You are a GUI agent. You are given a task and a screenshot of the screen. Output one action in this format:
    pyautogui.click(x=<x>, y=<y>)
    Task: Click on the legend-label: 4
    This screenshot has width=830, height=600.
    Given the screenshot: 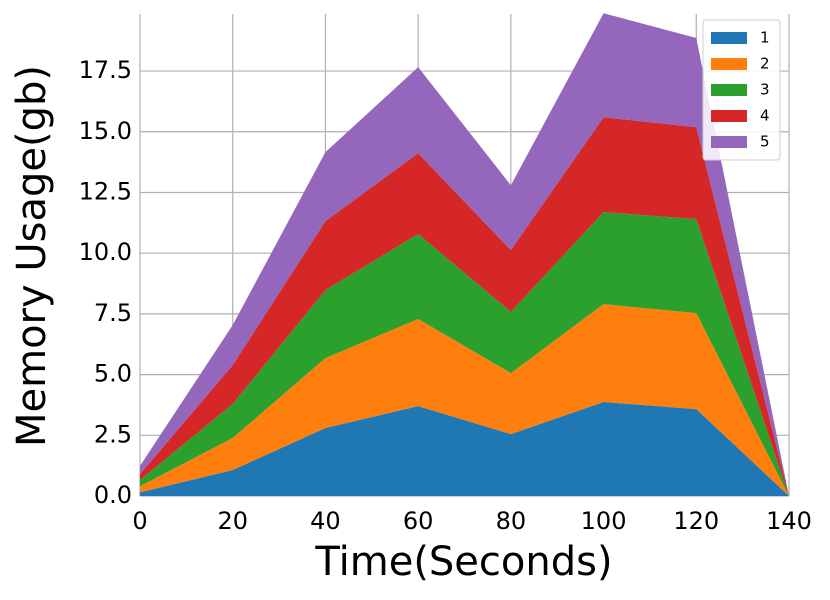 What is the action you would take?
    pyautogui.click(x=765, y=116)
    